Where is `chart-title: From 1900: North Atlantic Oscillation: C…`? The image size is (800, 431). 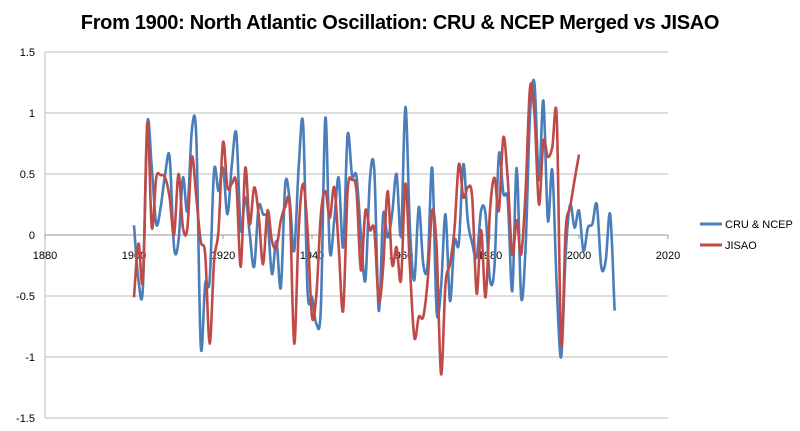 chart-title: From 1900: North Atlantic Oscillation: C… is located at coordinates (400, 23).